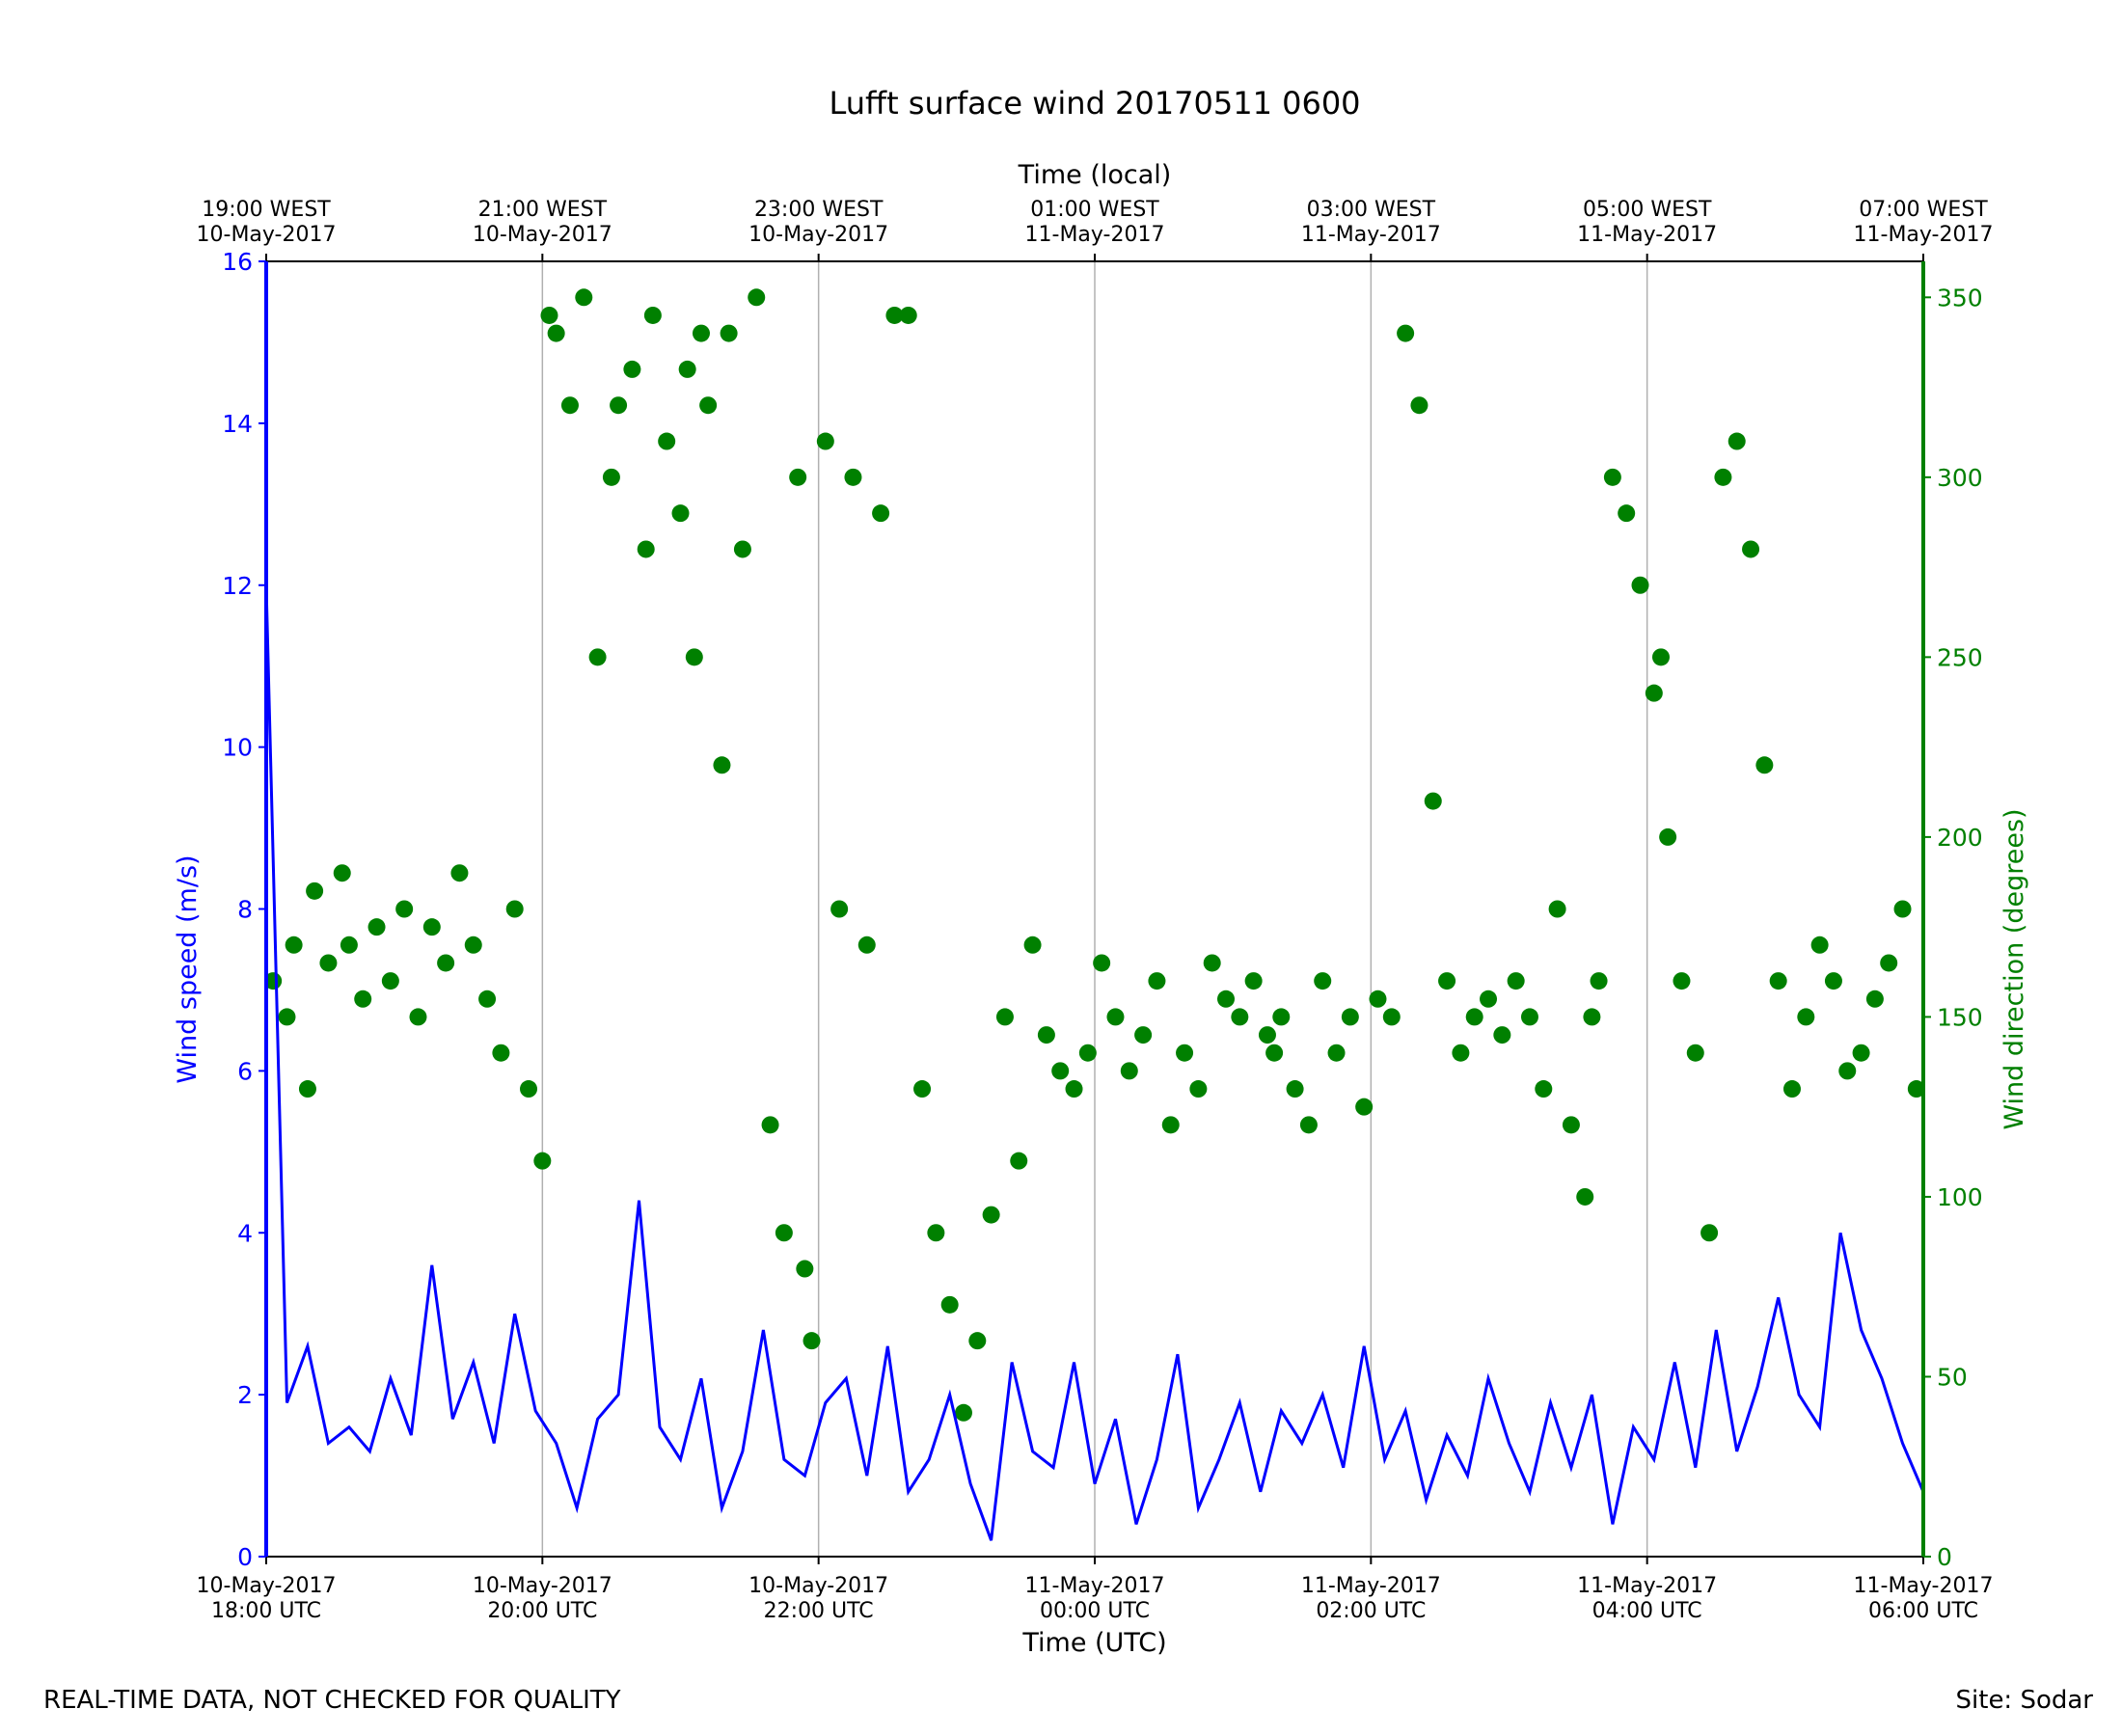 The image size is (2122, 1736). What do you see at coordinates (238, 424) in the screenshot?
I see `left-tick-label: 14` at bounding box center [238, 424].